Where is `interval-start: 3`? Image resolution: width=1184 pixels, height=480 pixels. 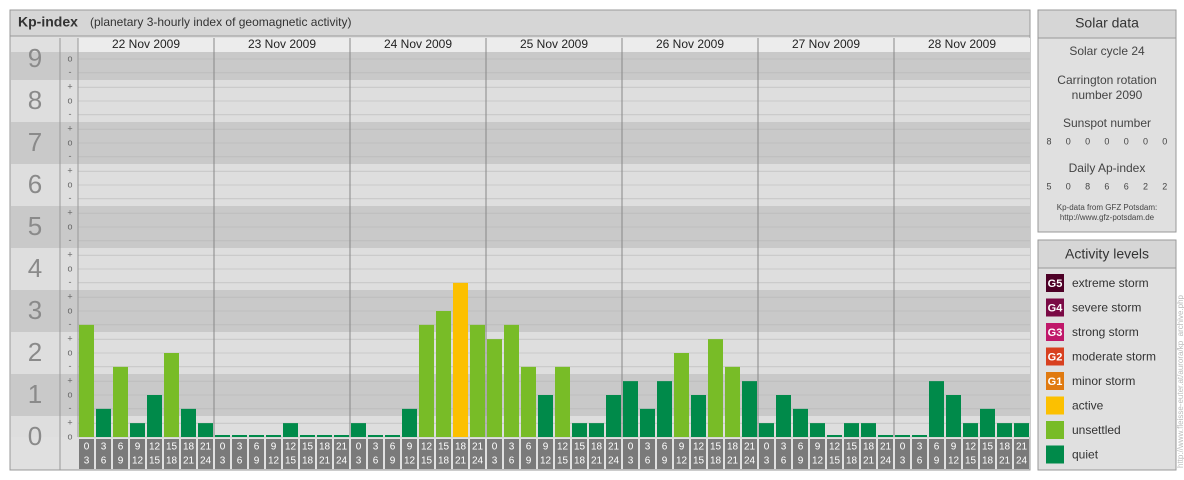
interval-start: 3 is located at coordinates (240, 447).